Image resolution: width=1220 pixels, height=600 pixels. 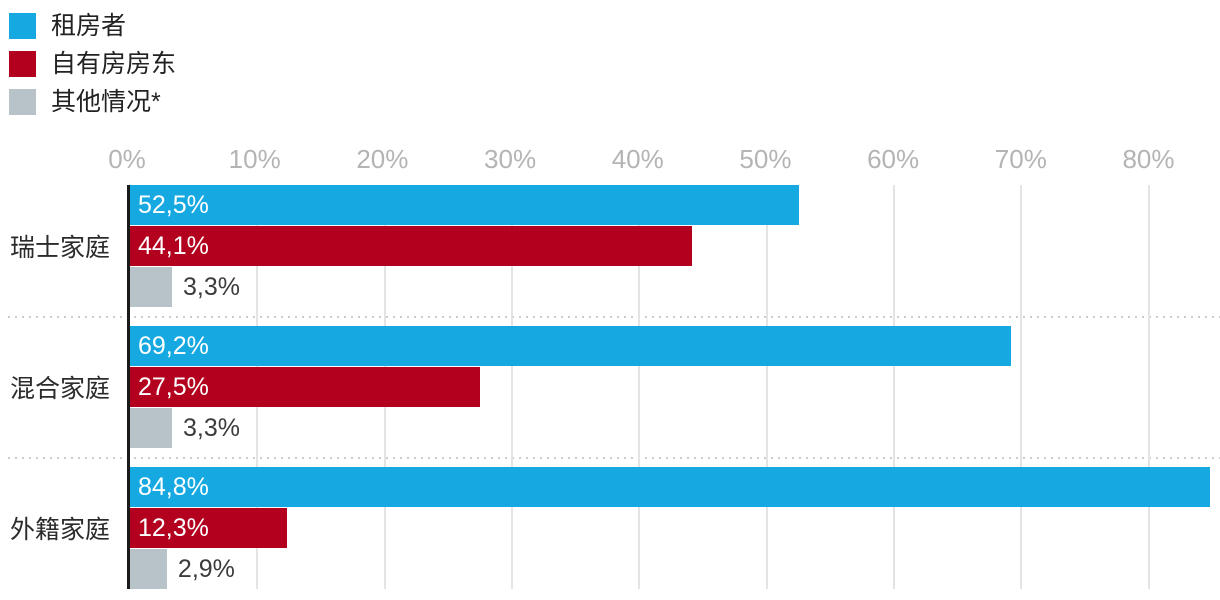 I want to click on bar-row: 69,2%, so click(x=675, y=346).